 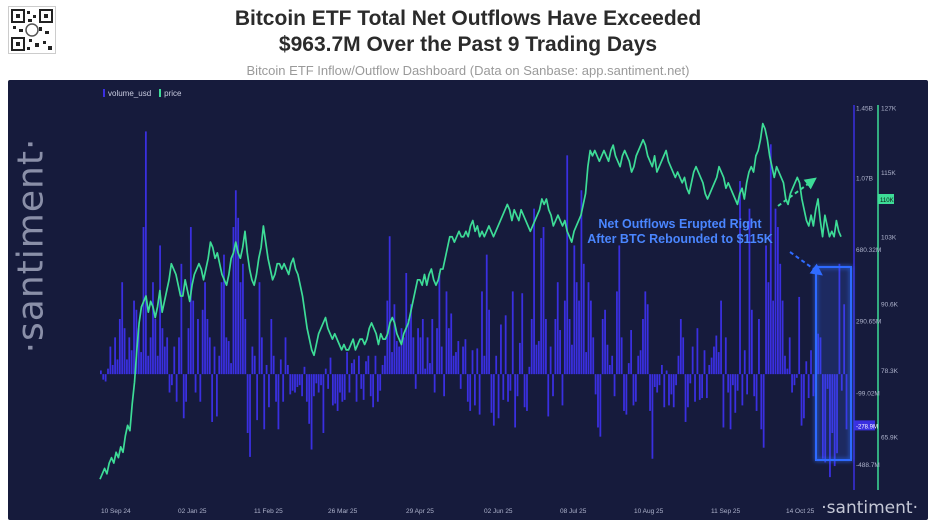 I want to click on volume-tick-label: 680.32M, so click(x=868, y=250).